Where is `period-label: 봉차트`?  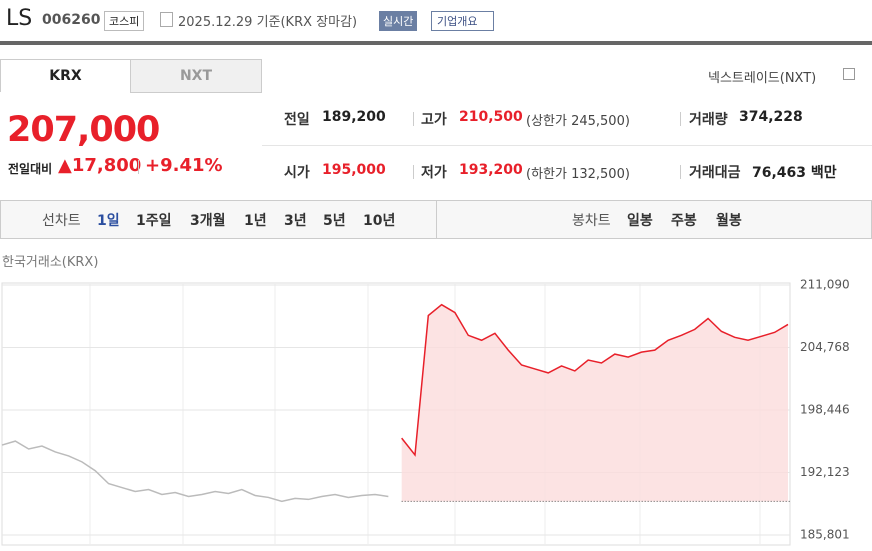 period-label: 봉차트 is located at coordinates (591, 221).